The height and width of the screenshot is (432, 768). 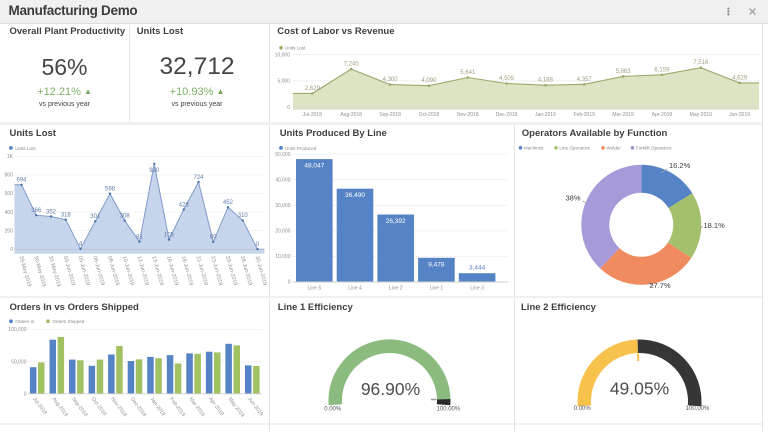 What do you see at coordinates (283, 232) in the screenshot?
I see `svg-text: 20,000` at bounding box center [283, 232].